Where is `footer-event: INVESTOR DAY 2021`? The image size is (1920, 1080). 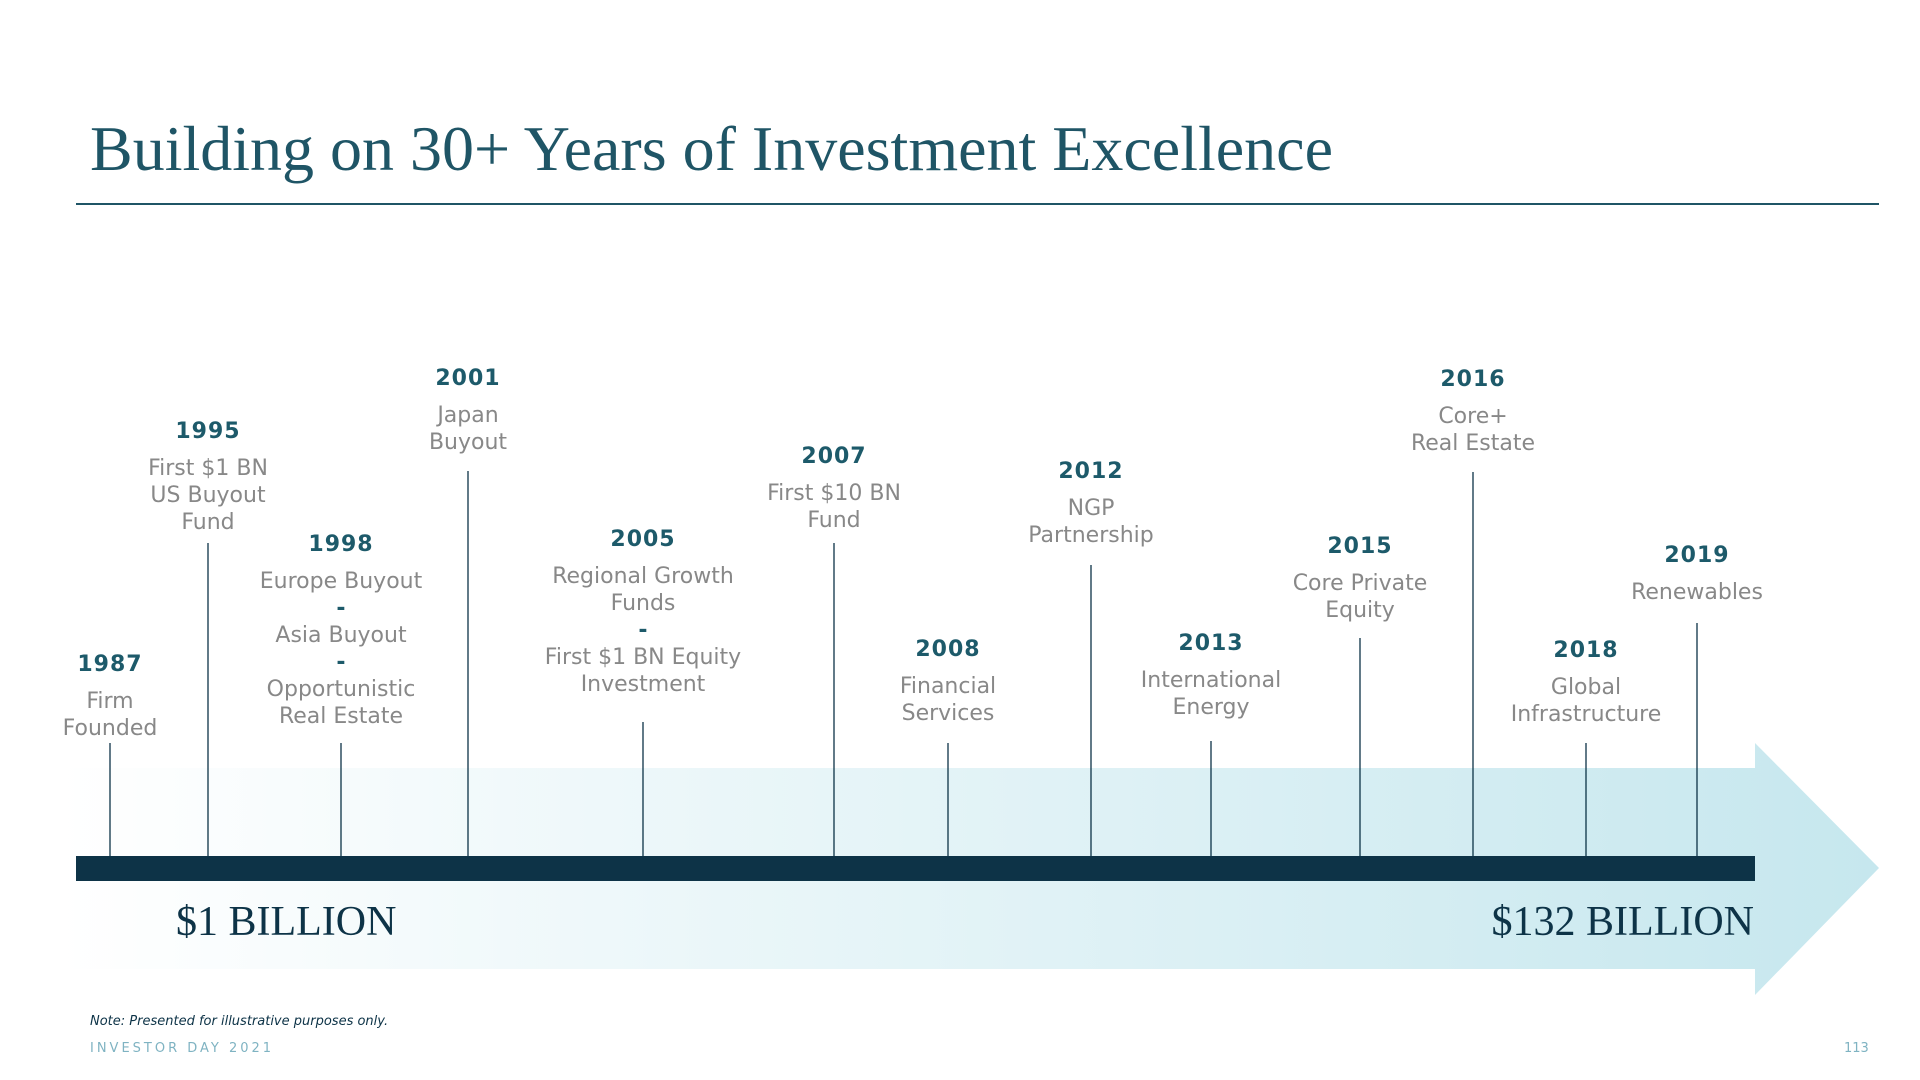
footer-event: INVESTOR DAY 2021 is located at coordinates (182, 1048).